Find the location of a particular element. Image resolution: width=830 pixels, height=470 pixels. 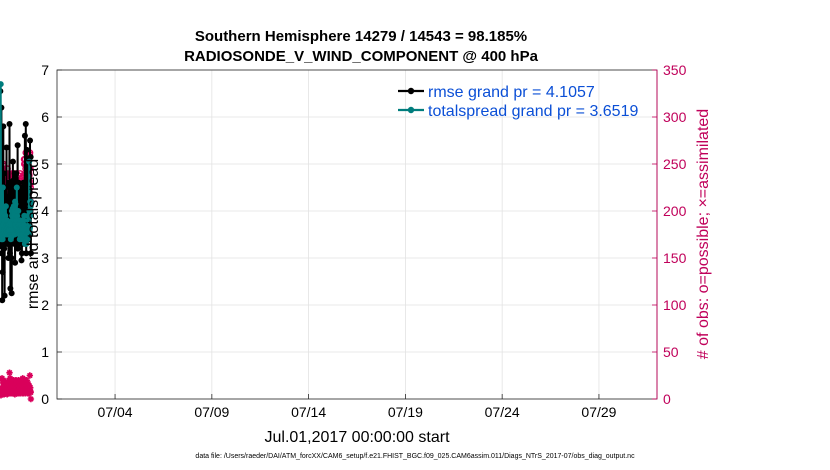

y-left-tick-label: 5 is located at coordinates (45, 164).